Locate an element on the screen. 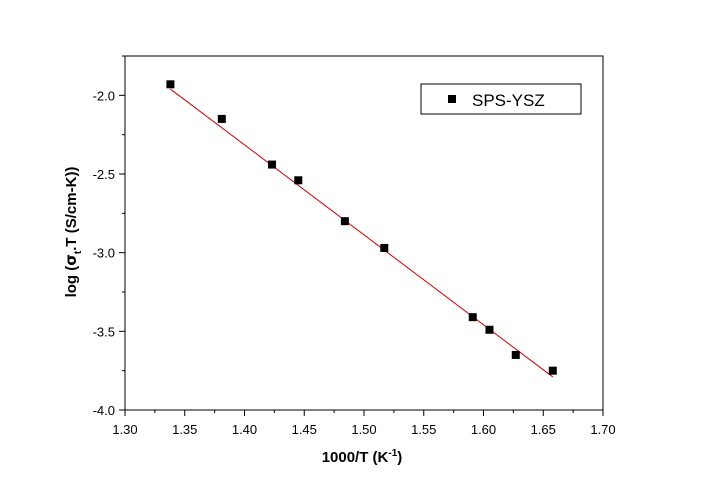 The height and width of the screenshot is (497, 704). x-tick-label: 1.30 is located at coordinates (124, 429).